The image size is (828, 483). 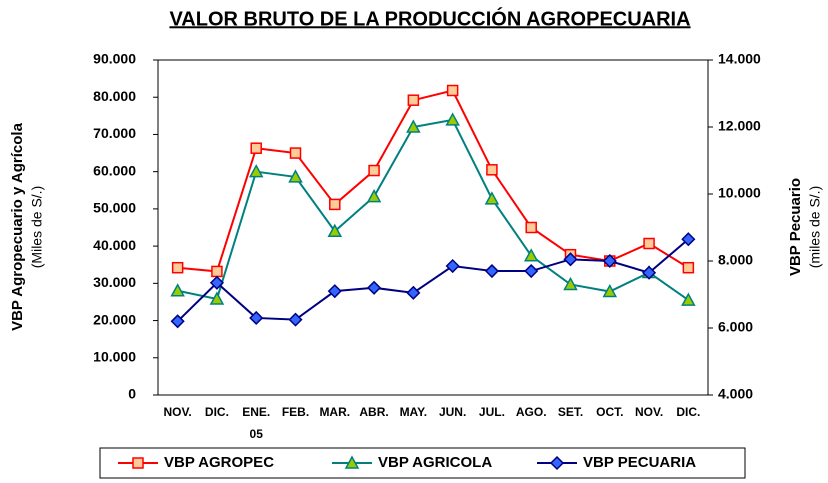 I want to click on y-tick-label: 0, so click(x=132, y=394).